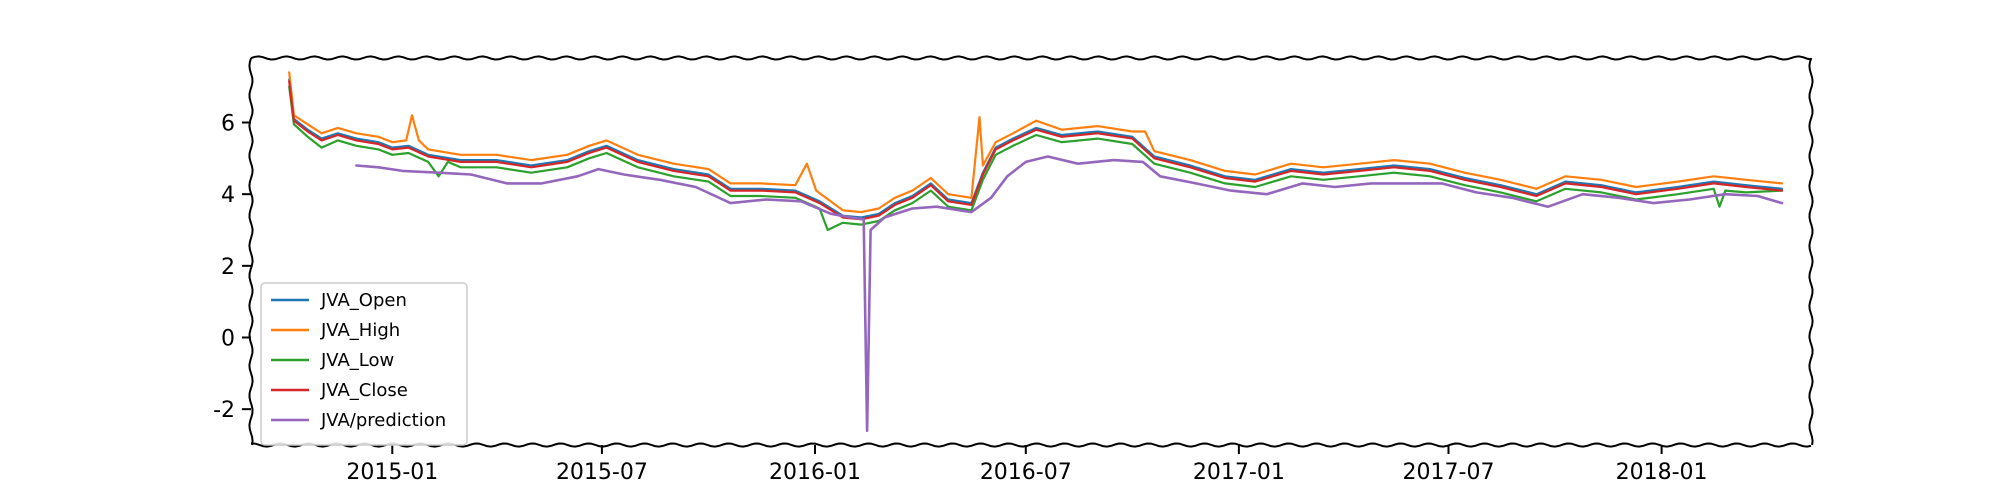  I want to click on y-tick-label: 0, so click(228, 339).